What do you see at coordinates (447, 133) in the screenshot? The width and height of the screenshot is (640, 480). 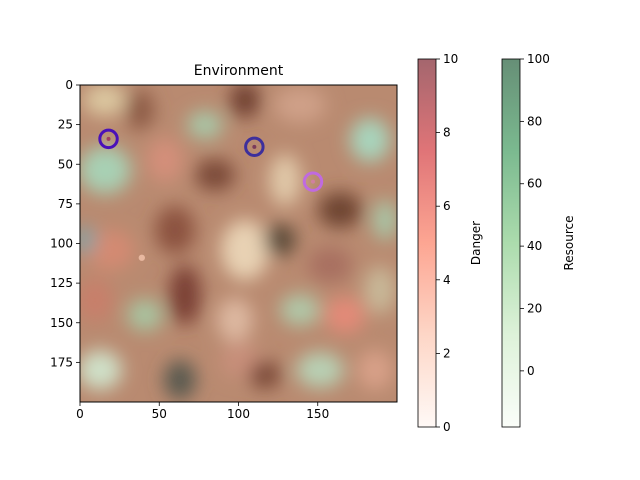 I see `colorbar-tick-label: 8` at bounding box center [447, 133].